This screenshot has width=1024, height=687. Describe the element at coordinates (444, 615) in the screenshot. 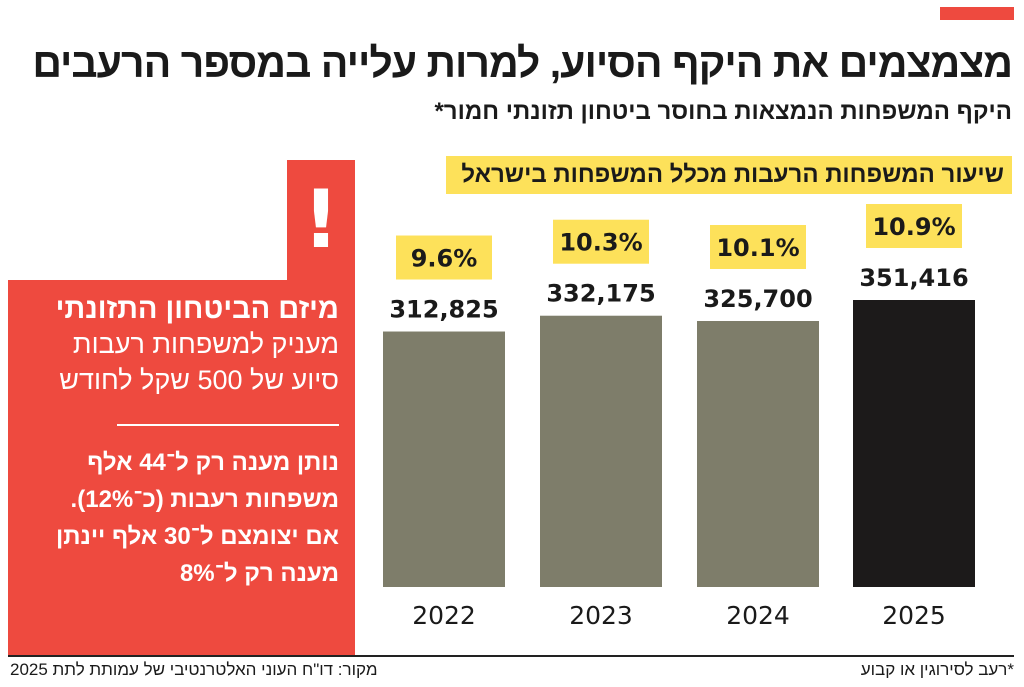

I see `x-tick-label: 2022` at that location.